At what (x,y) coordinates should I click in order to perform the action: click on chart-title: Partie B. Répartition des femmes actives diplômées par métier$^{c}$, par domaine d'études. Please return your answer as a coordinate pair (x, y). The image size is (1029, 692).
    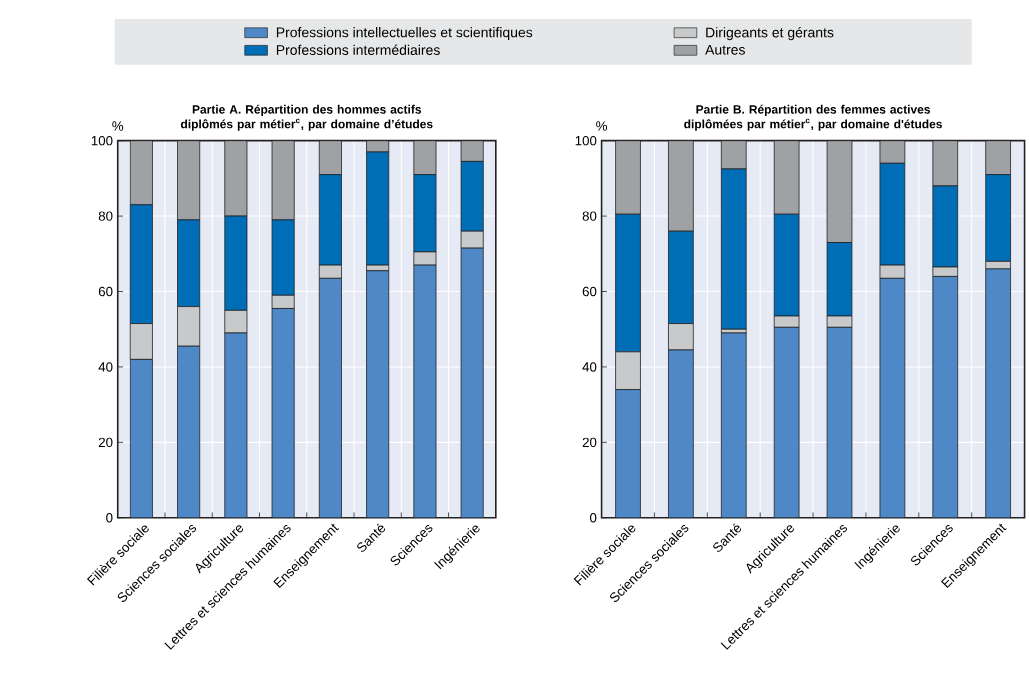
    Looking at the image, I should click on (813, 117).